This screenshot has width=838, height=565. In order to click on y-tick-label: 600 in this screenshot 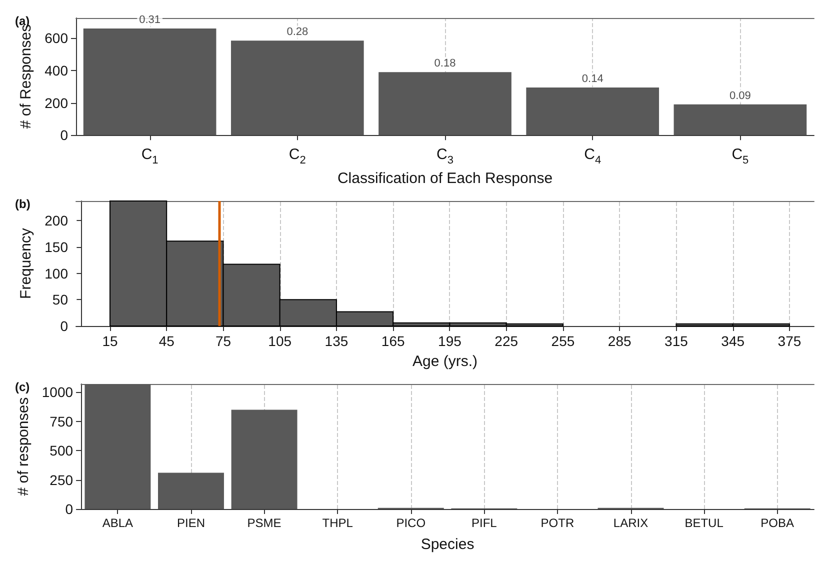, I will do `click(56, 38)`.